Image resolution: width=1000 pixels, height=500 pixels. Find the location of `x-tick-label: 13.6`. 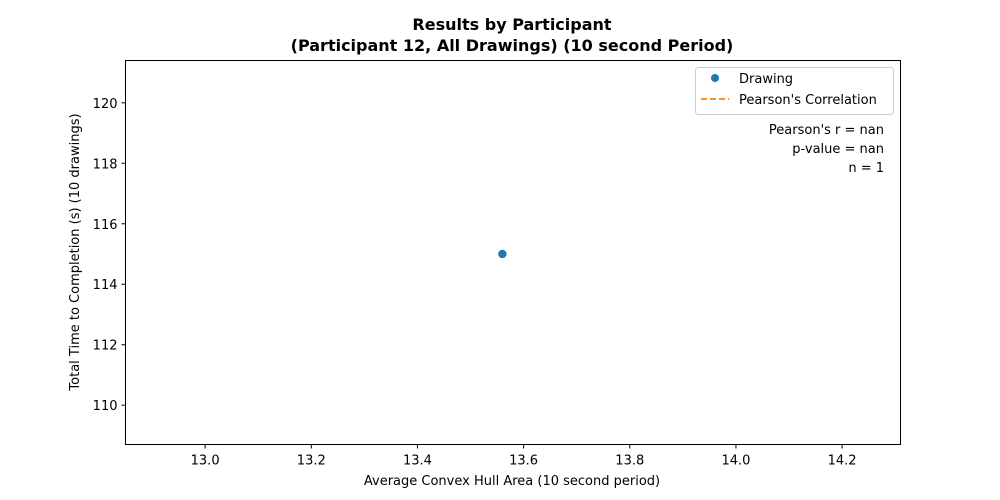

x-tick-label: 13.6 is located at coordinates (523, 461).